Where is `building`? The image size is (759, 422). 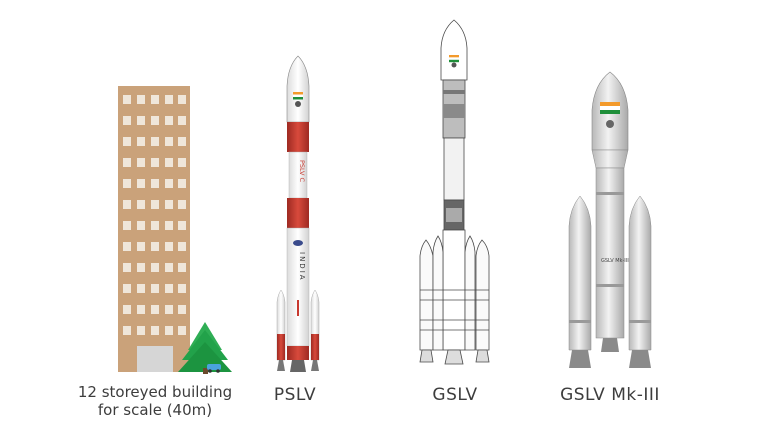 building is located at coordinates (154, 229).